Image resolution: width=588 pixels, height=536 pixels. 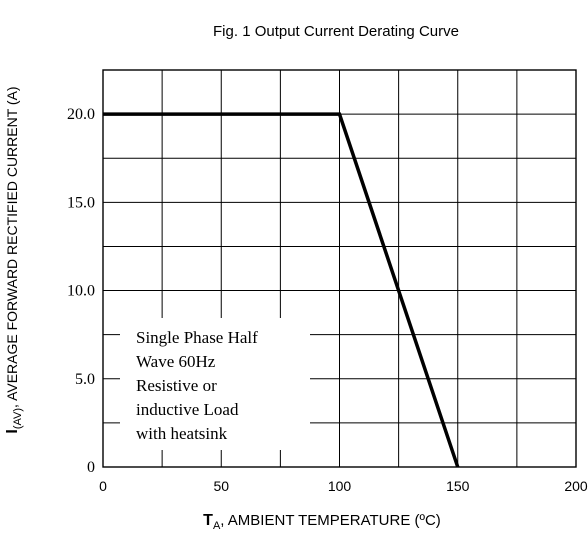 What do you see at coordinates (81, 202) in the screenshot?
I see `y-tick-label: 15.0` at bounding box center [81, 202].